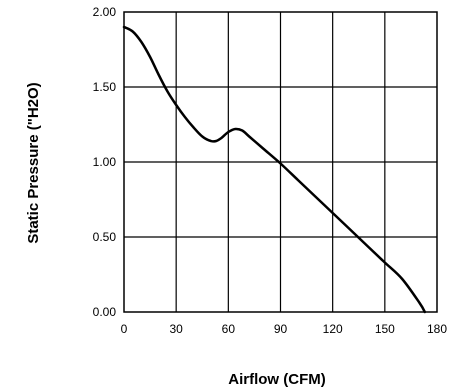 The height and width of the screenshot is (392, 471). I want to click on y-tick-label: 1.00, so click(105, 162).